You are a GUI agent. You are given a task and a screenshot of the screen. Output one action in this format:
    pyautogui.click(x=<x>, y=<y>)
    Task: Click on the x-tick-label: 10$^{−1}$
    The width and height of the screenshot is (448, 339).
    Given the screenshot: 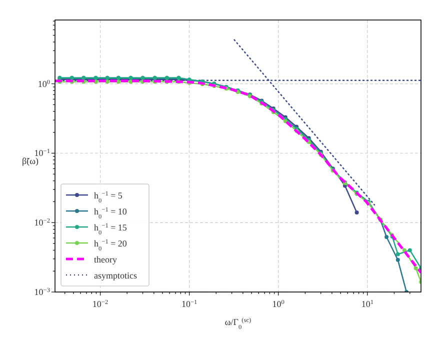 What is the action you would take?
    pyautogui.click(x=189, y=303)
    